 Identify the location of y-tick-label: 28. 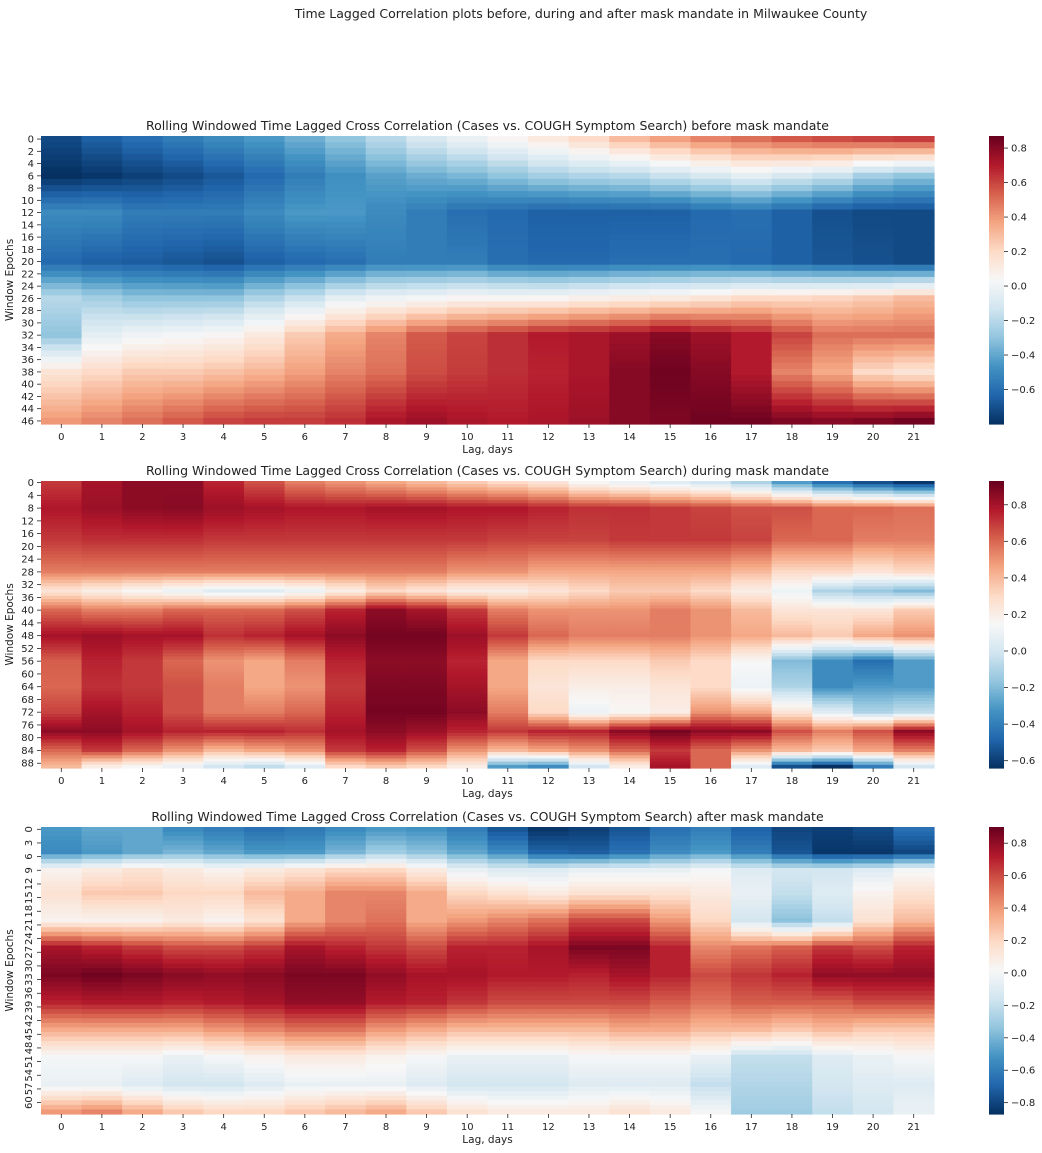
(27, 572).